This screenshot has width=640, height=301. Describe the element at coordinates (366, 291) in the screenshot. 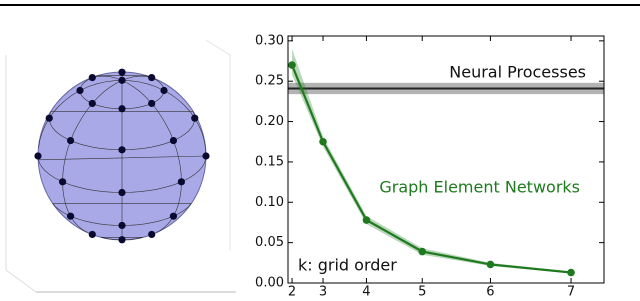

I see `x-tick-label: 4` at that location.